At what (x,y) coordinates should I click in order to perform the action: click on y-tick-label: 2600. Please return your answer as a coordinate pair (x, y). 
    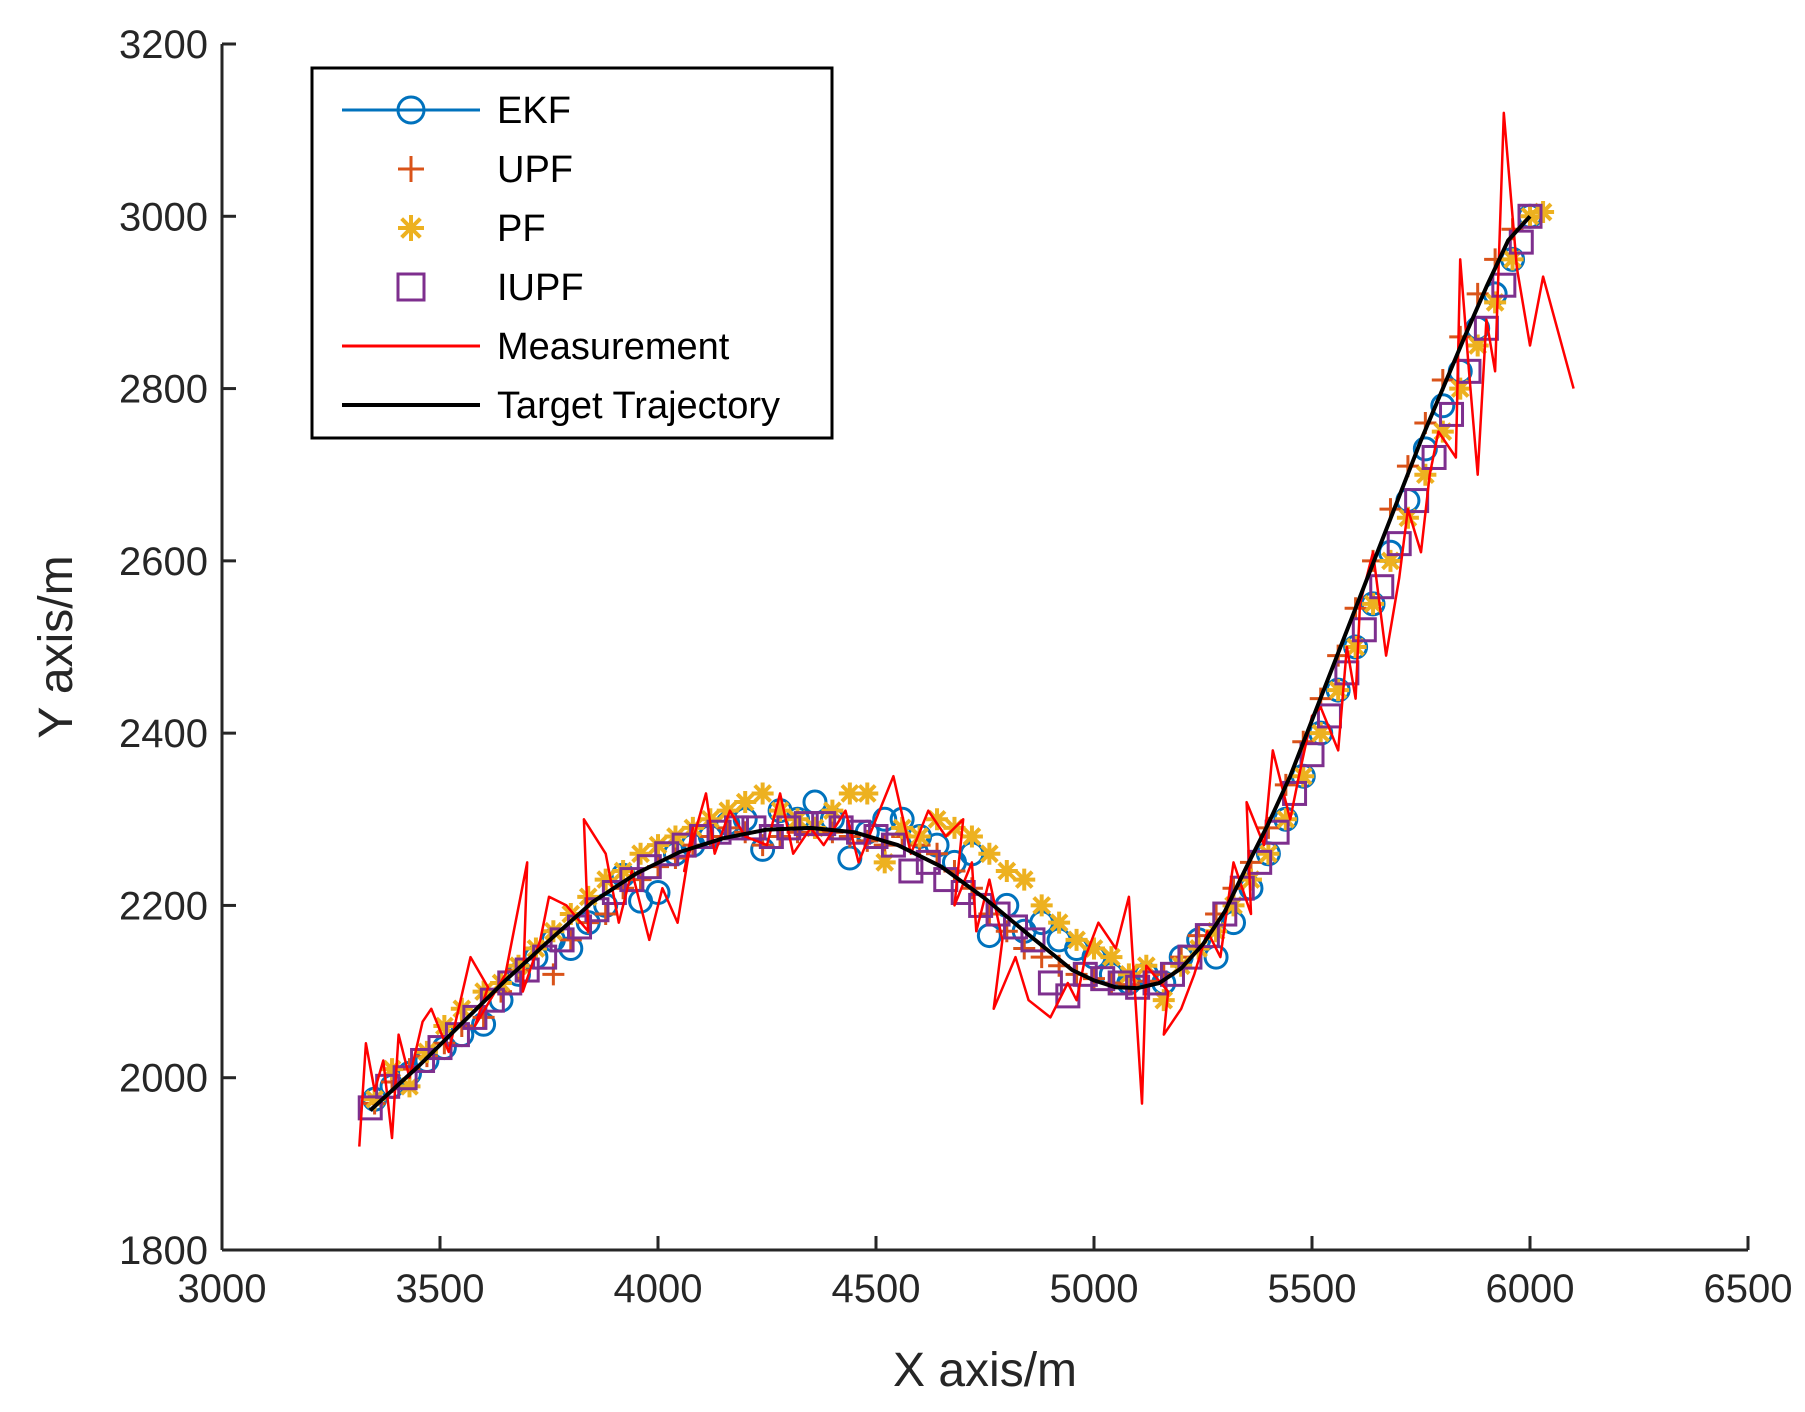
    Looking at the image, I should click on (163, 562).